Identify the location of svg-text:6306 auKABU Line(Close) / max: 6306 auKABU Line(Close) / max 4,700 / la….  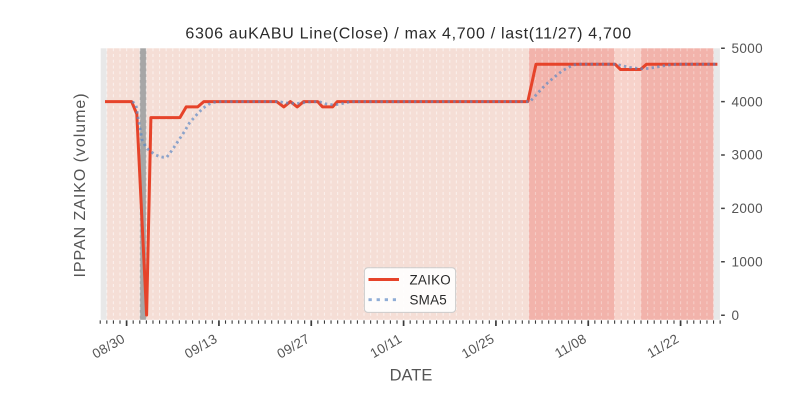
(408, 34).